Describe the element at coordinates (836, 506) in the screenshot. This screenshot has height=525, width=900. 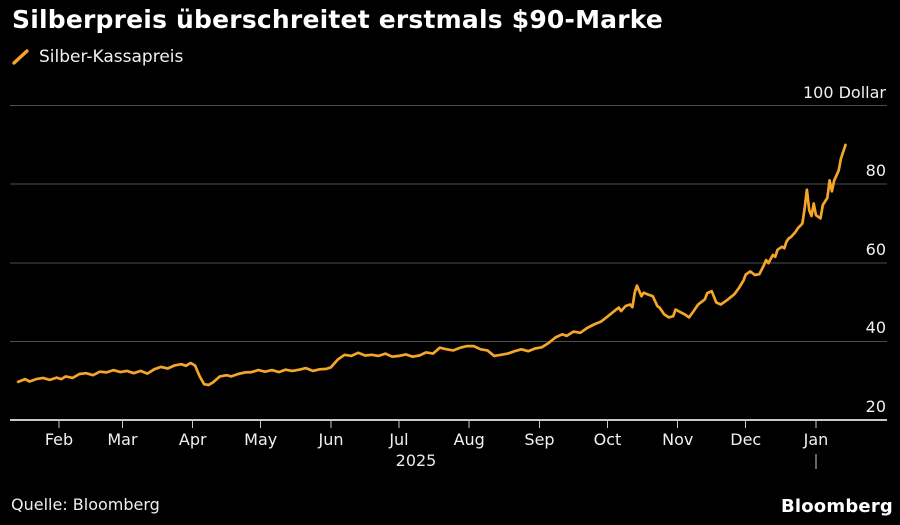
I see `bloomberg-logo: Bloomberg` at that location.